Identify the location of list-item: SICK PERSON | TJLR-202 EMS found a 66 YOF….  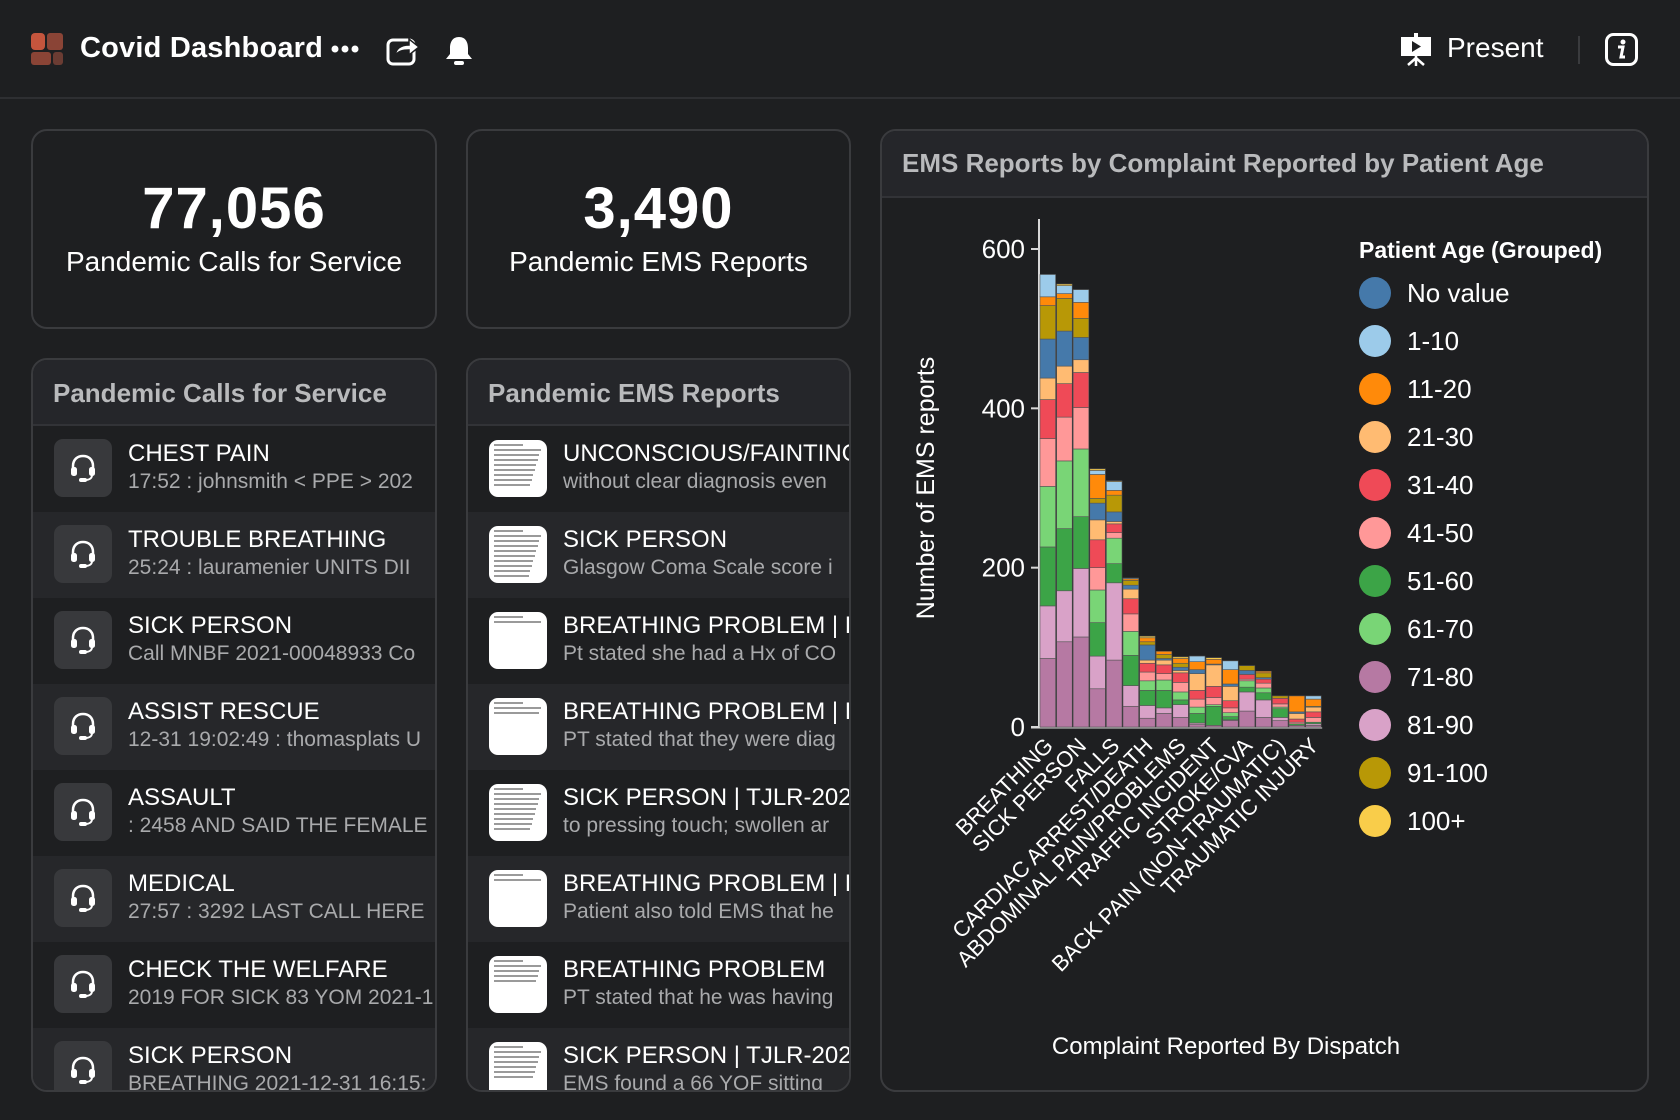
(658, 1059).